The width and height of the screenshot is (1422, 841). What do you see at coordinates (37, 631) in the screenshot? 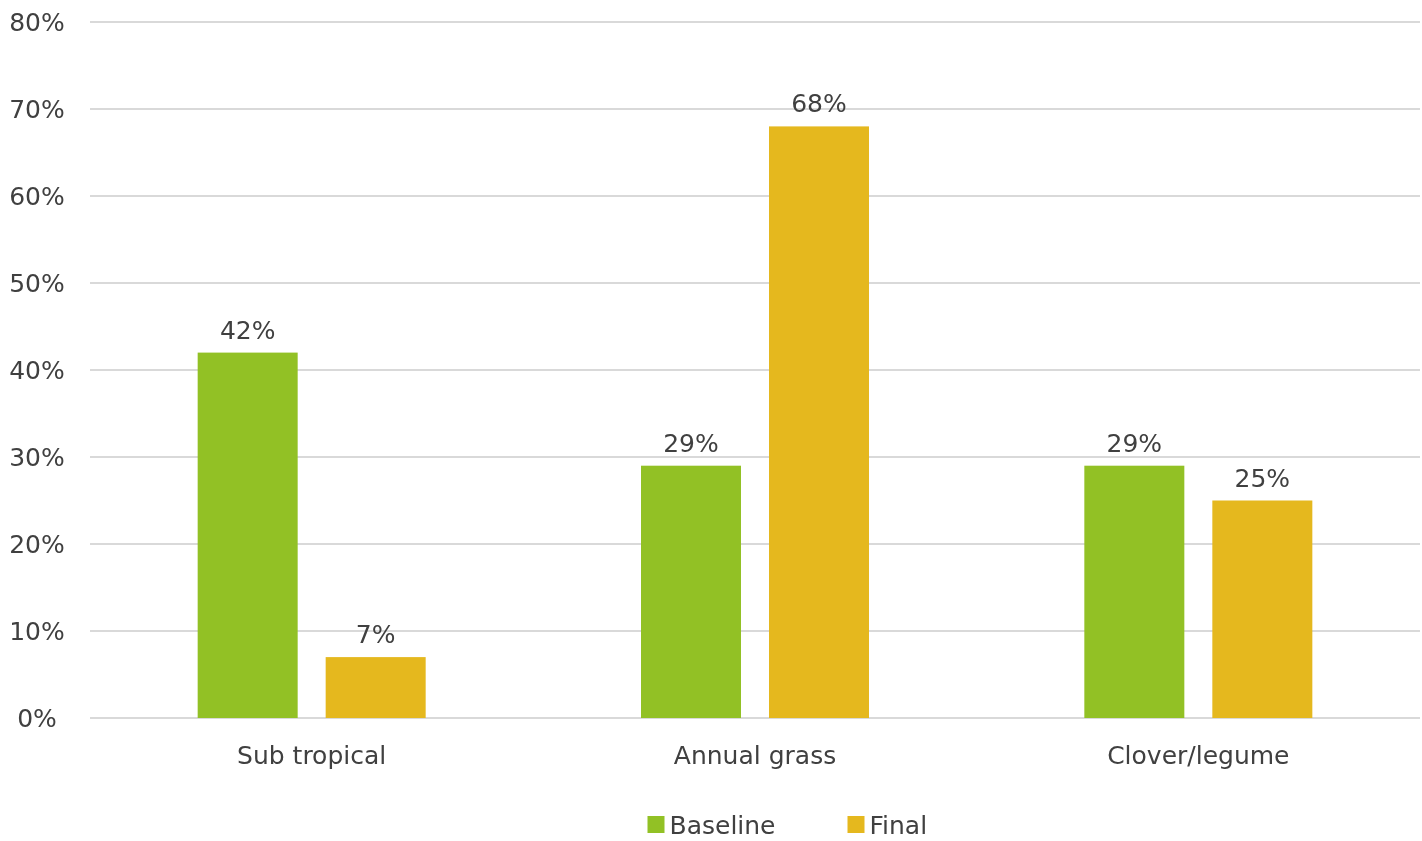
I see `y-tick-label: 10%` at bounding box center [37, 631].